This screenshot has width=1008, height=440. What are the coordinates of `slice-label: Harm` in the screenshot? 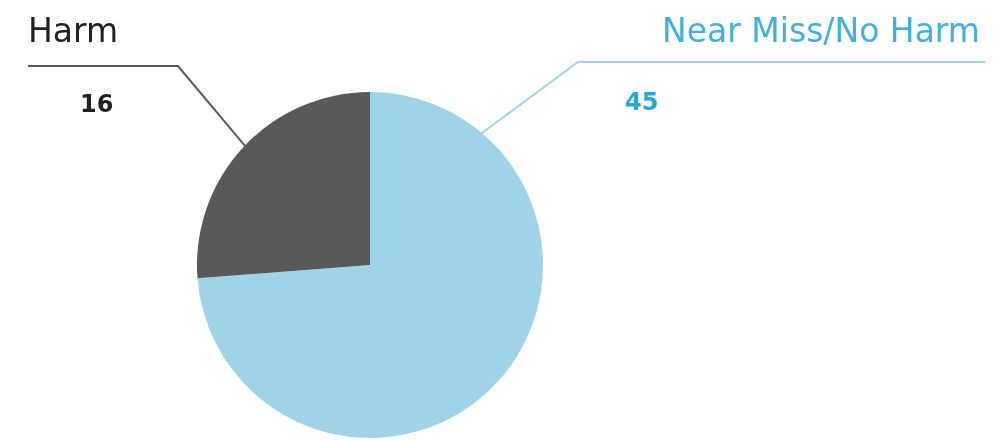 It's located at (73, 30).